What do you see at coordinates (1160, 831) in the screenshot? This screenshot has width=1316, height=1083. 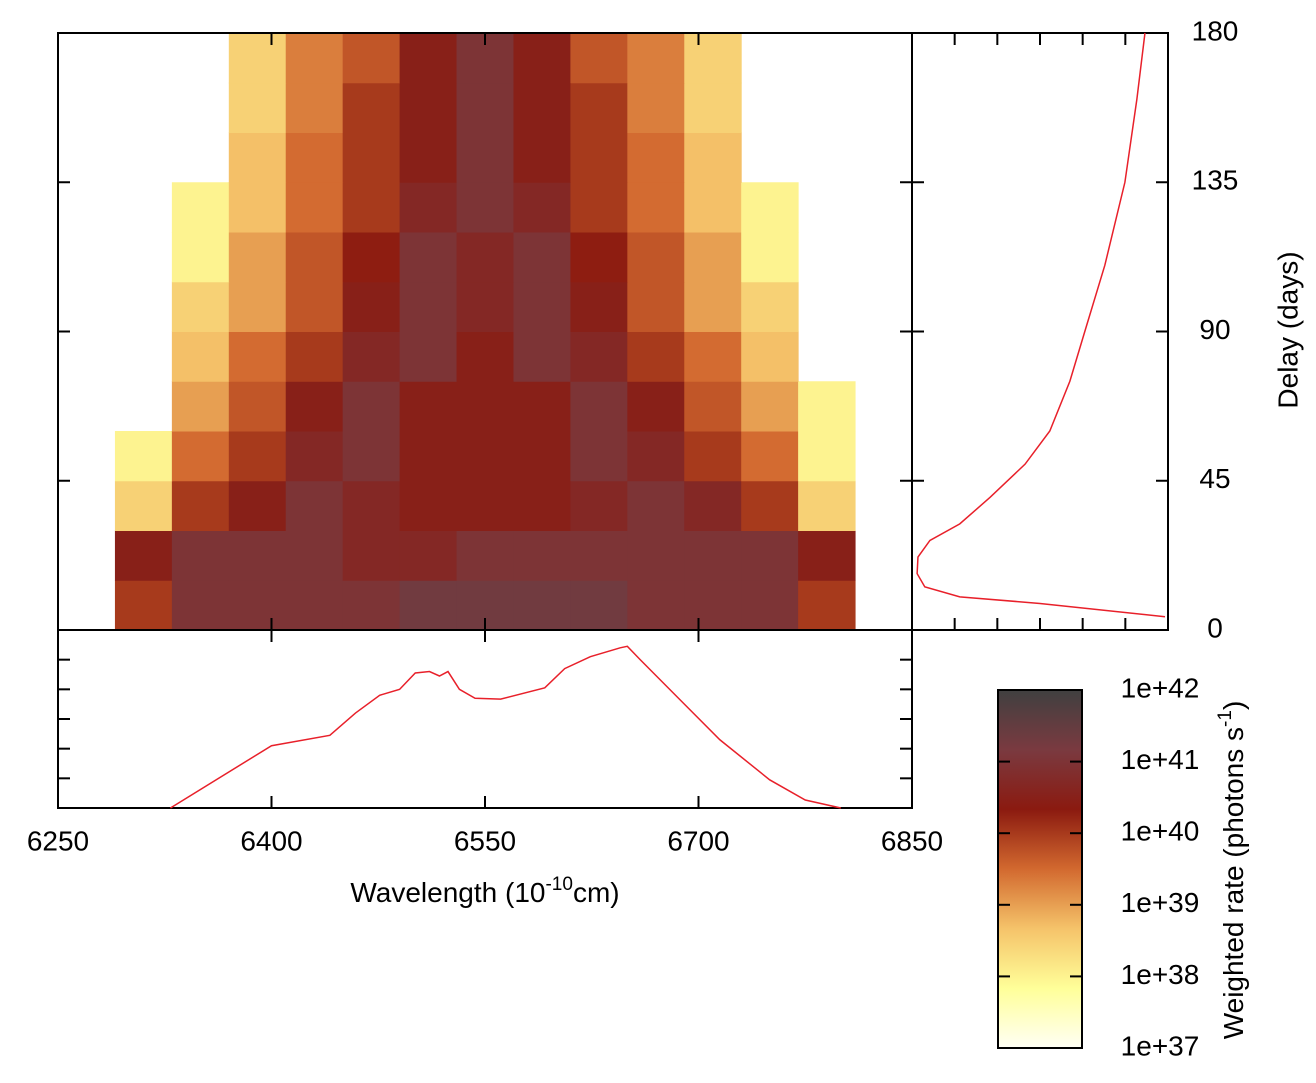 I see `colorbar-tick-label: 1e+40` at bounding box center [1160, 831].